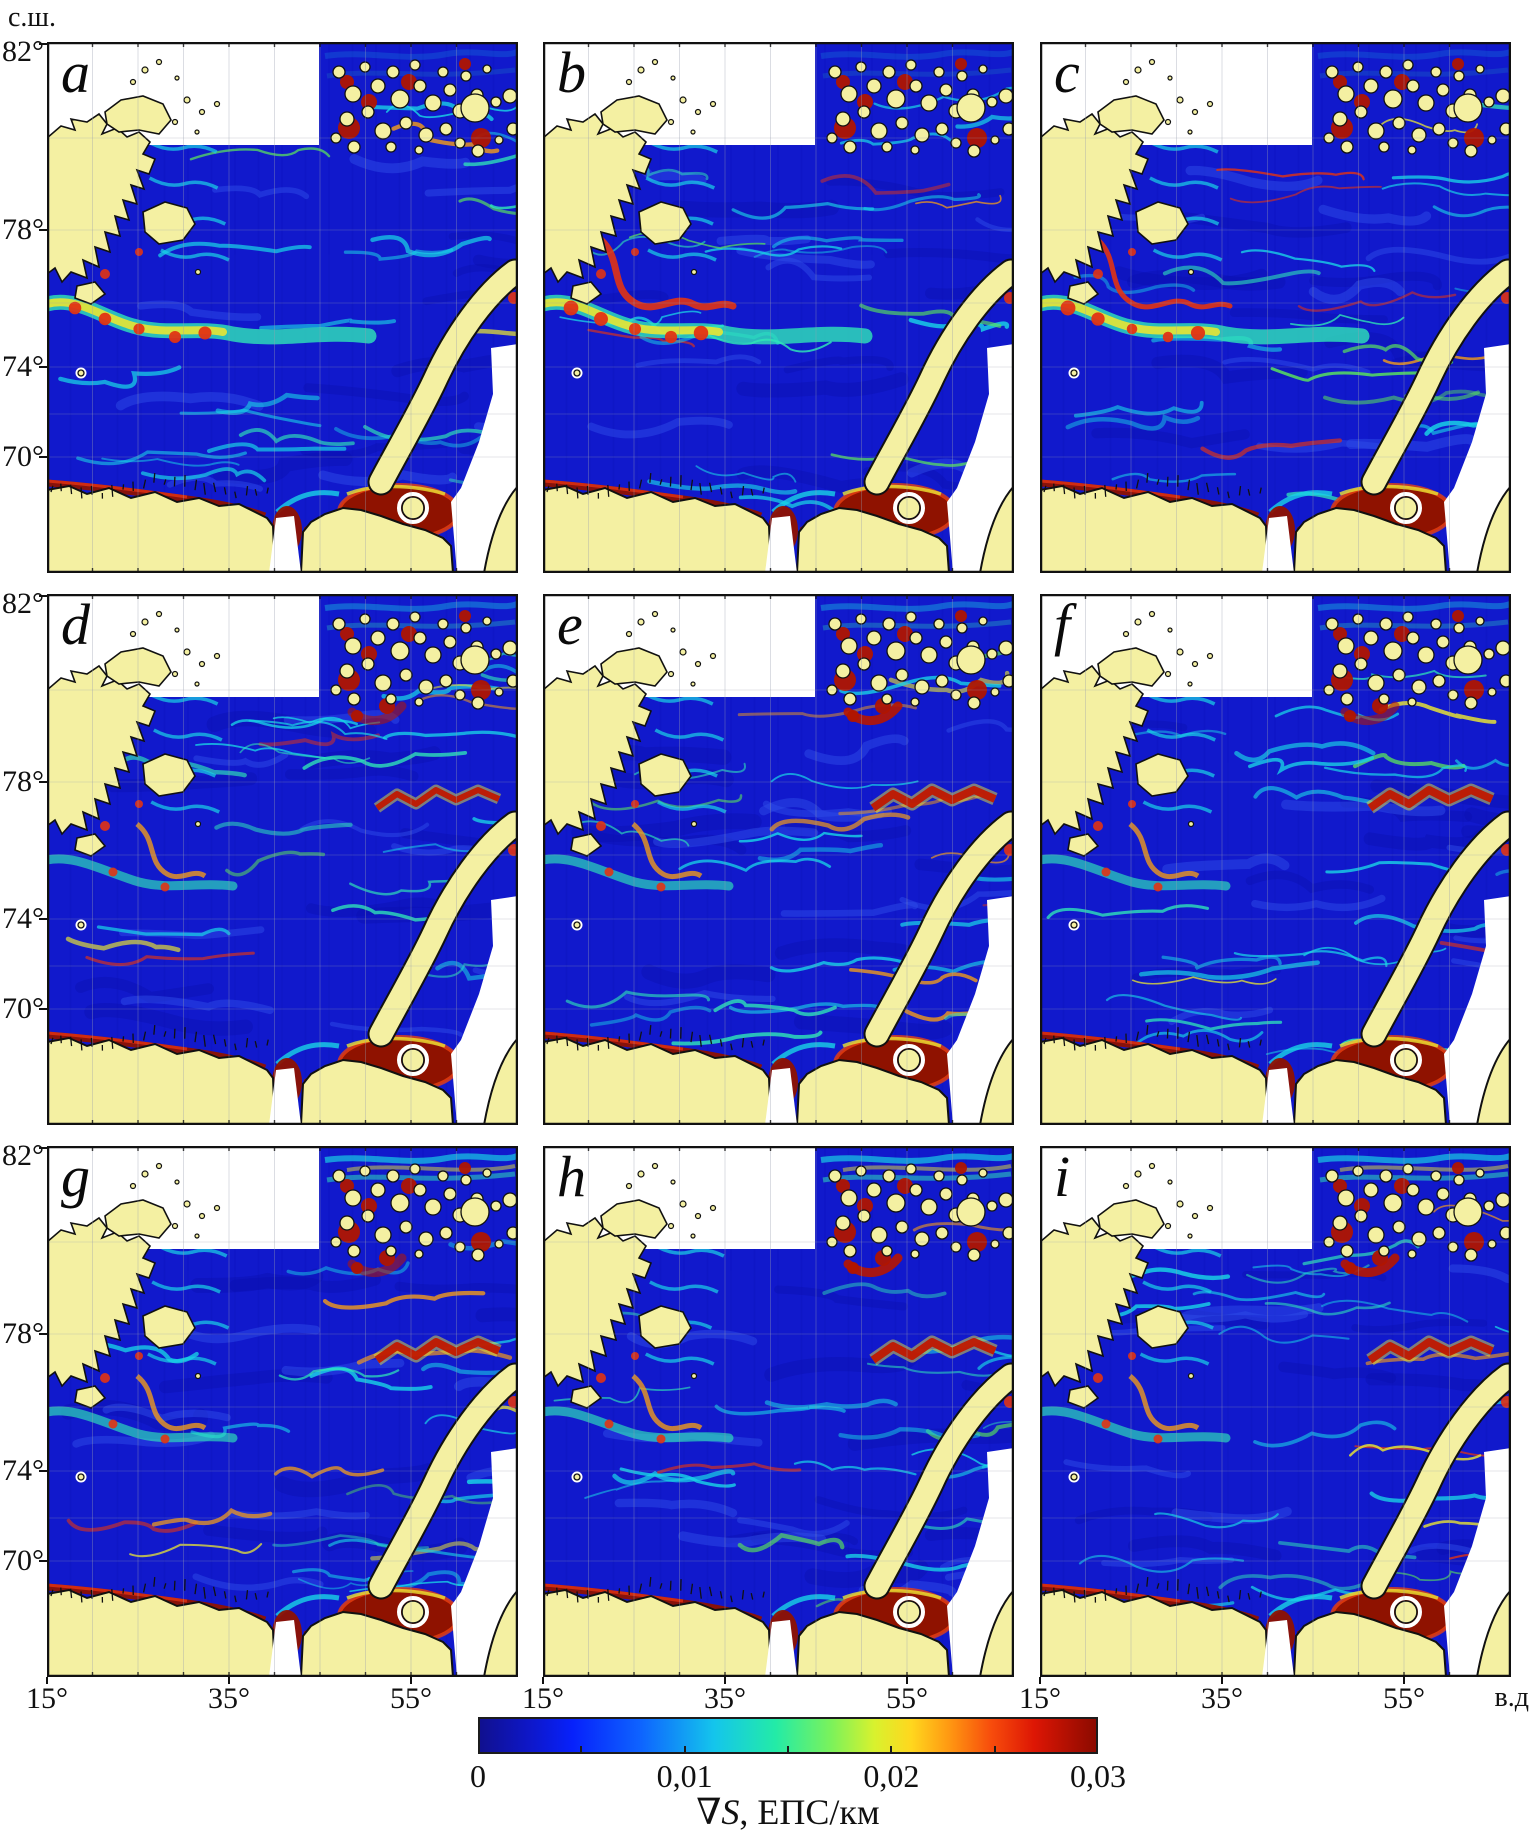 This screenshot has width=1531, height=1831. Describe the element at coordinates (1062, 624) in the screenshot. I see `panel-letter: f` at that location.